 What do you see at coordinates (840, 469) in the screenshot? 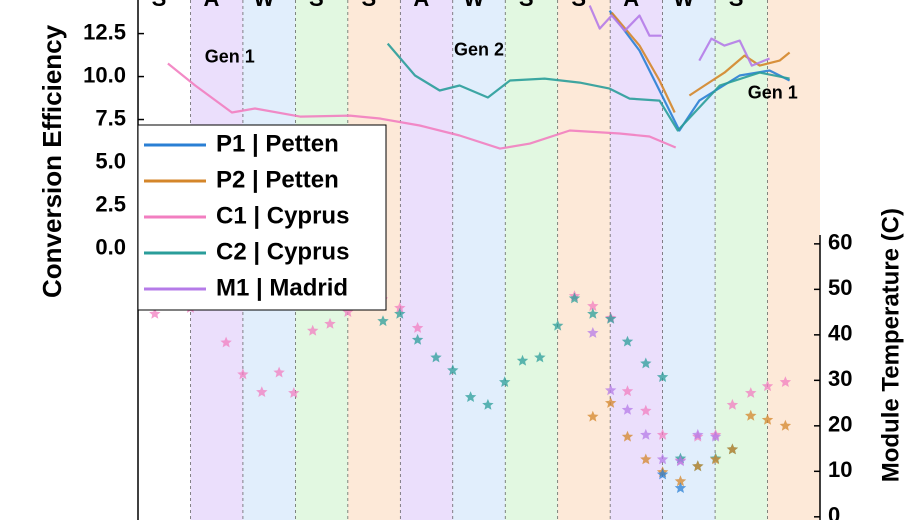
I see `y2-tick-label: 10` at bounding box center [840, 469].